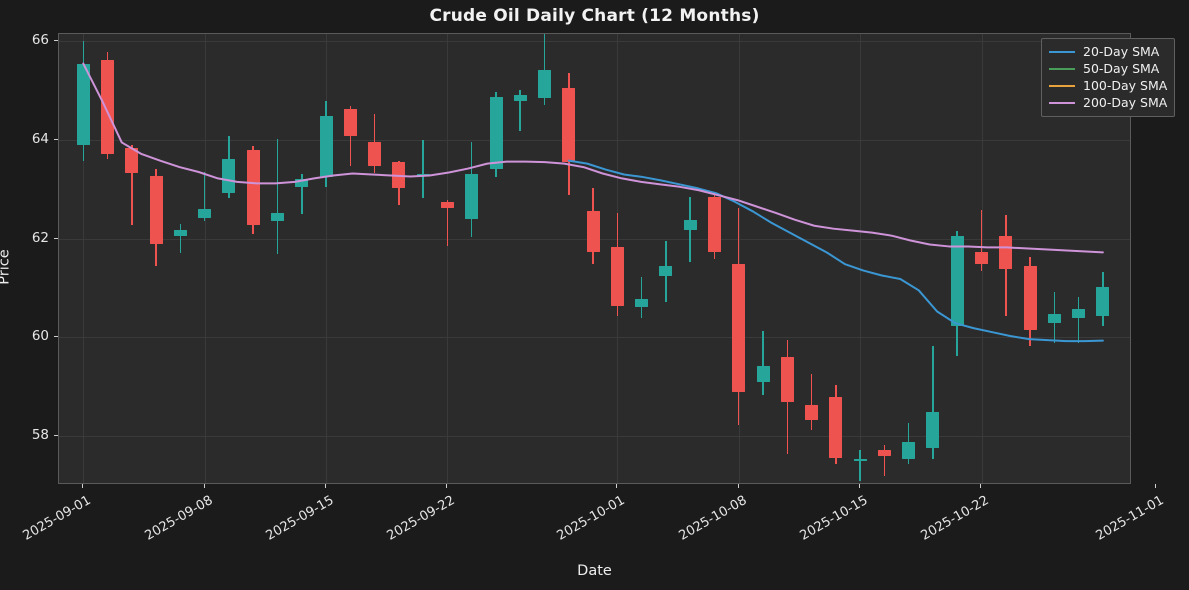 This screenshot has width=1189, height=590. Describe the element at coordinates (300, 518) in the screenshot. I see `x-axis-tick-label: 2025-09-15` at that location.